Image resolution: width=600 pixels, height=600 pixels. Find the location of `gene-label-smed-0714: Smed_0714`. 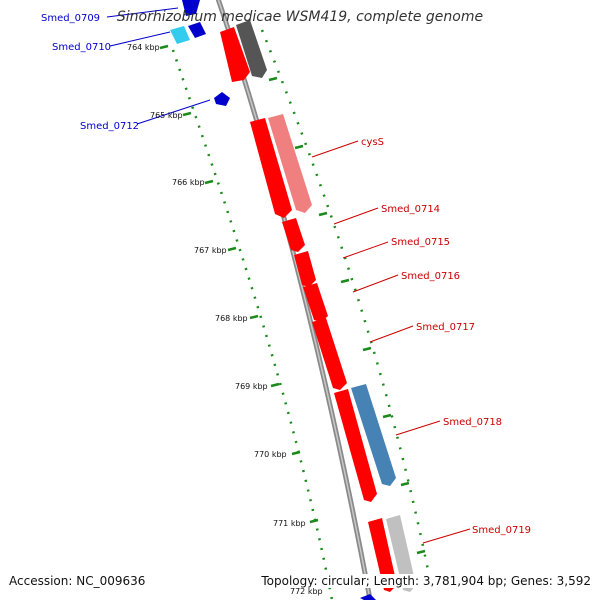

gene-label-smed-0714: Smed_0714 is located at coordinates (410, 209).